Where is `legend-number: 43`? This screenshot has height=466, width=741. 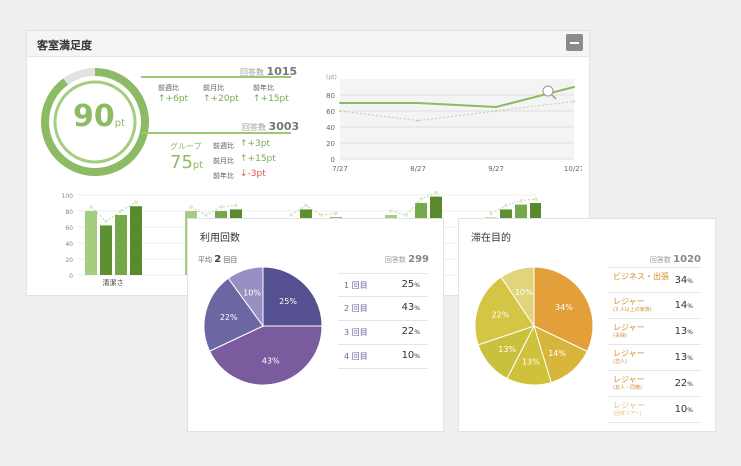
legend-number: 43 is located at coordinates (408, 307).